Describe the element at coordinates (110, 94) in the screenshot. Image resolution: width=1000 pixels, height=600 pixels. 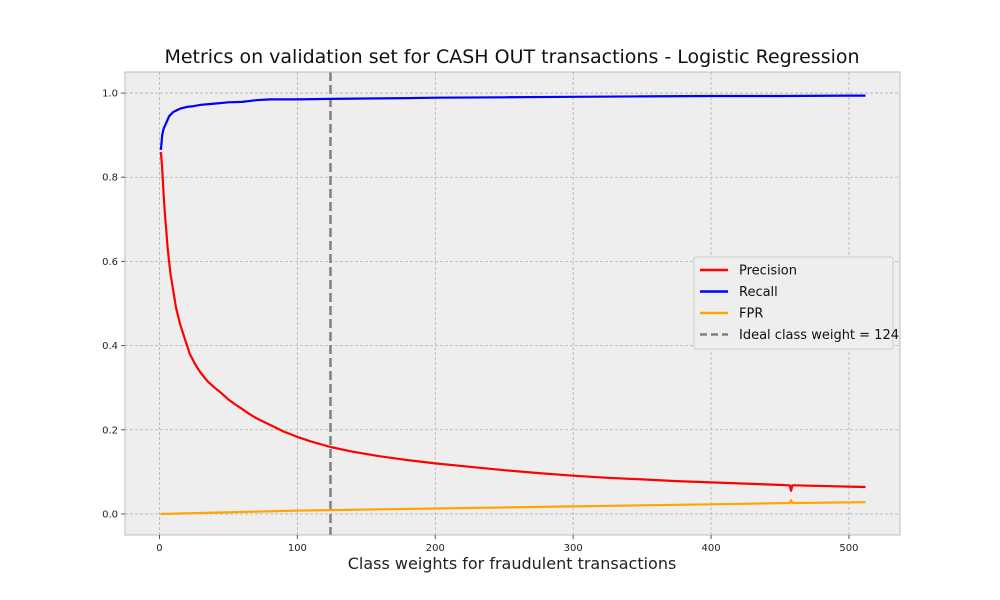
I see `y-tick-label: 1.0` at that location.